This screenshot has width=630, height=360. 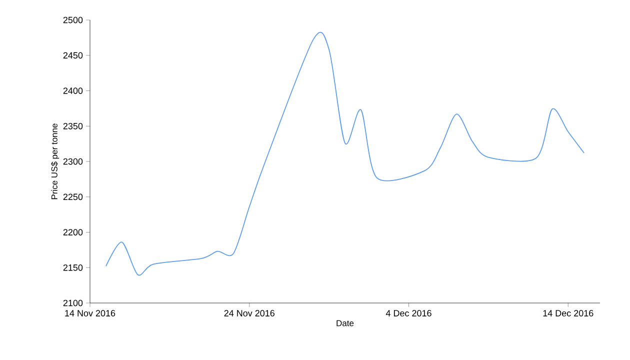 What do you see at coordinates (73, 20) in the screenshot?
I see `y-tick-label: 2500` at bounding box center [73, 20].